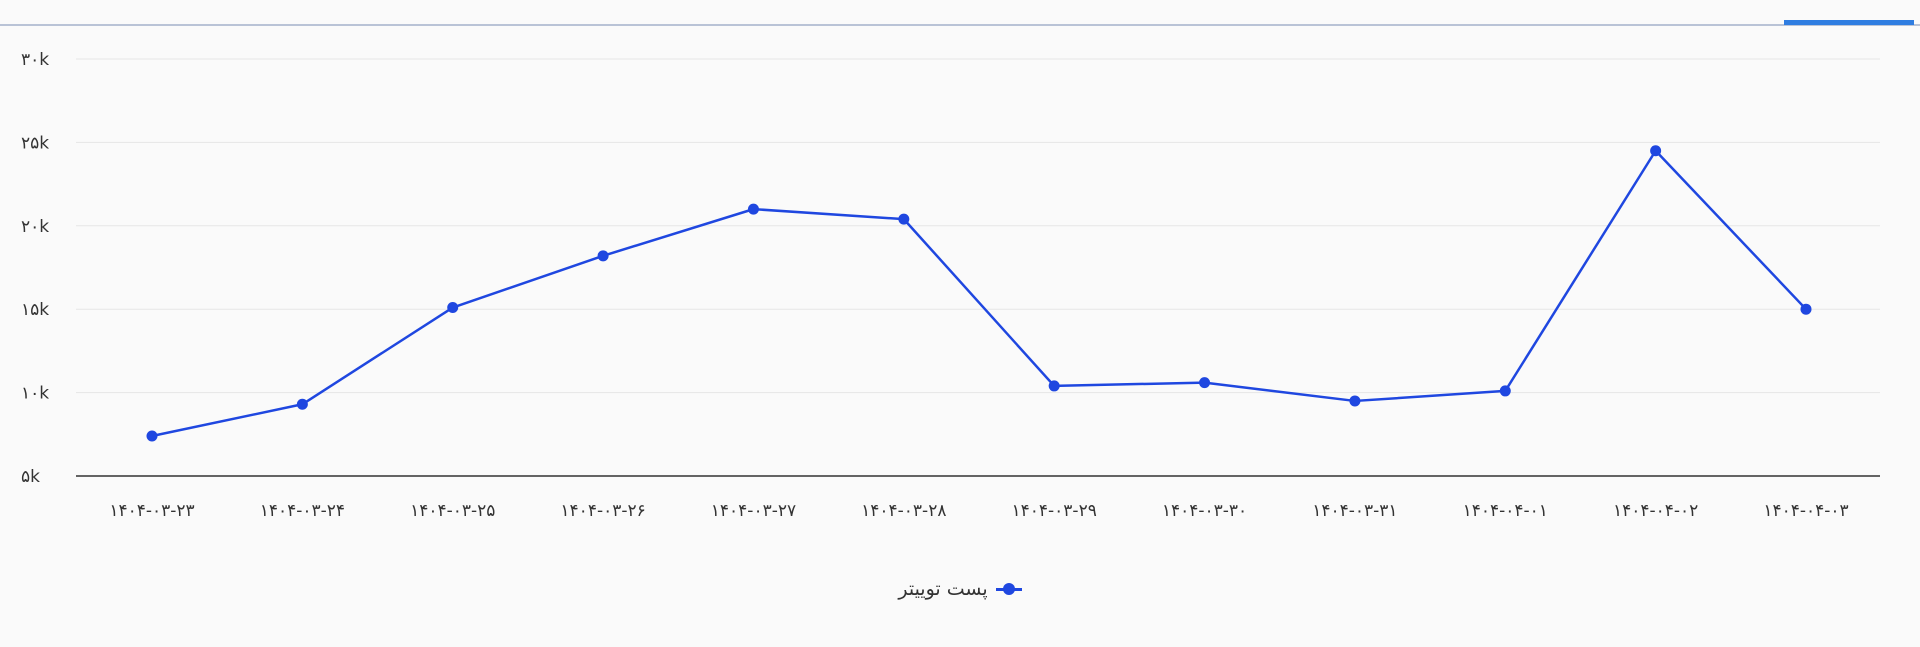 The image size is (1920, 647). I want to click on x-tick-label: ۱۴۰۴-۰۳-۲۹, so click(1054, 511).